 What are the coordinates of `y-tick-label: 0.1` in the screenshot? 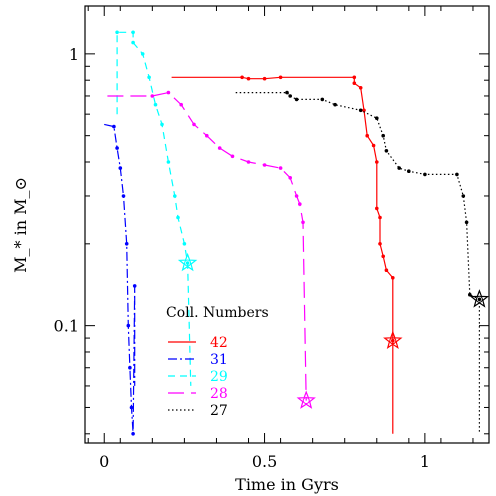 It's located at (66, 326).